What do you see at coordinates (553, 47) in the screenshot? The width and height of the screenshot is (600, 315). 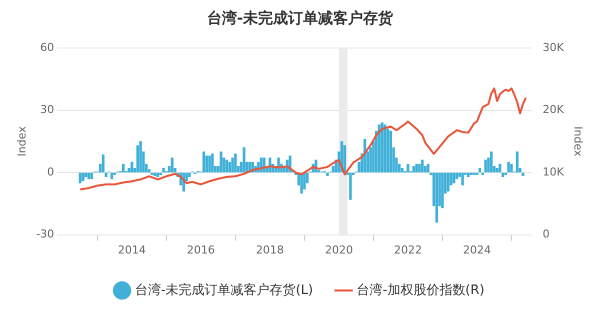 I see `y2-tick-label: 30K` at bounding box center [553, 47].